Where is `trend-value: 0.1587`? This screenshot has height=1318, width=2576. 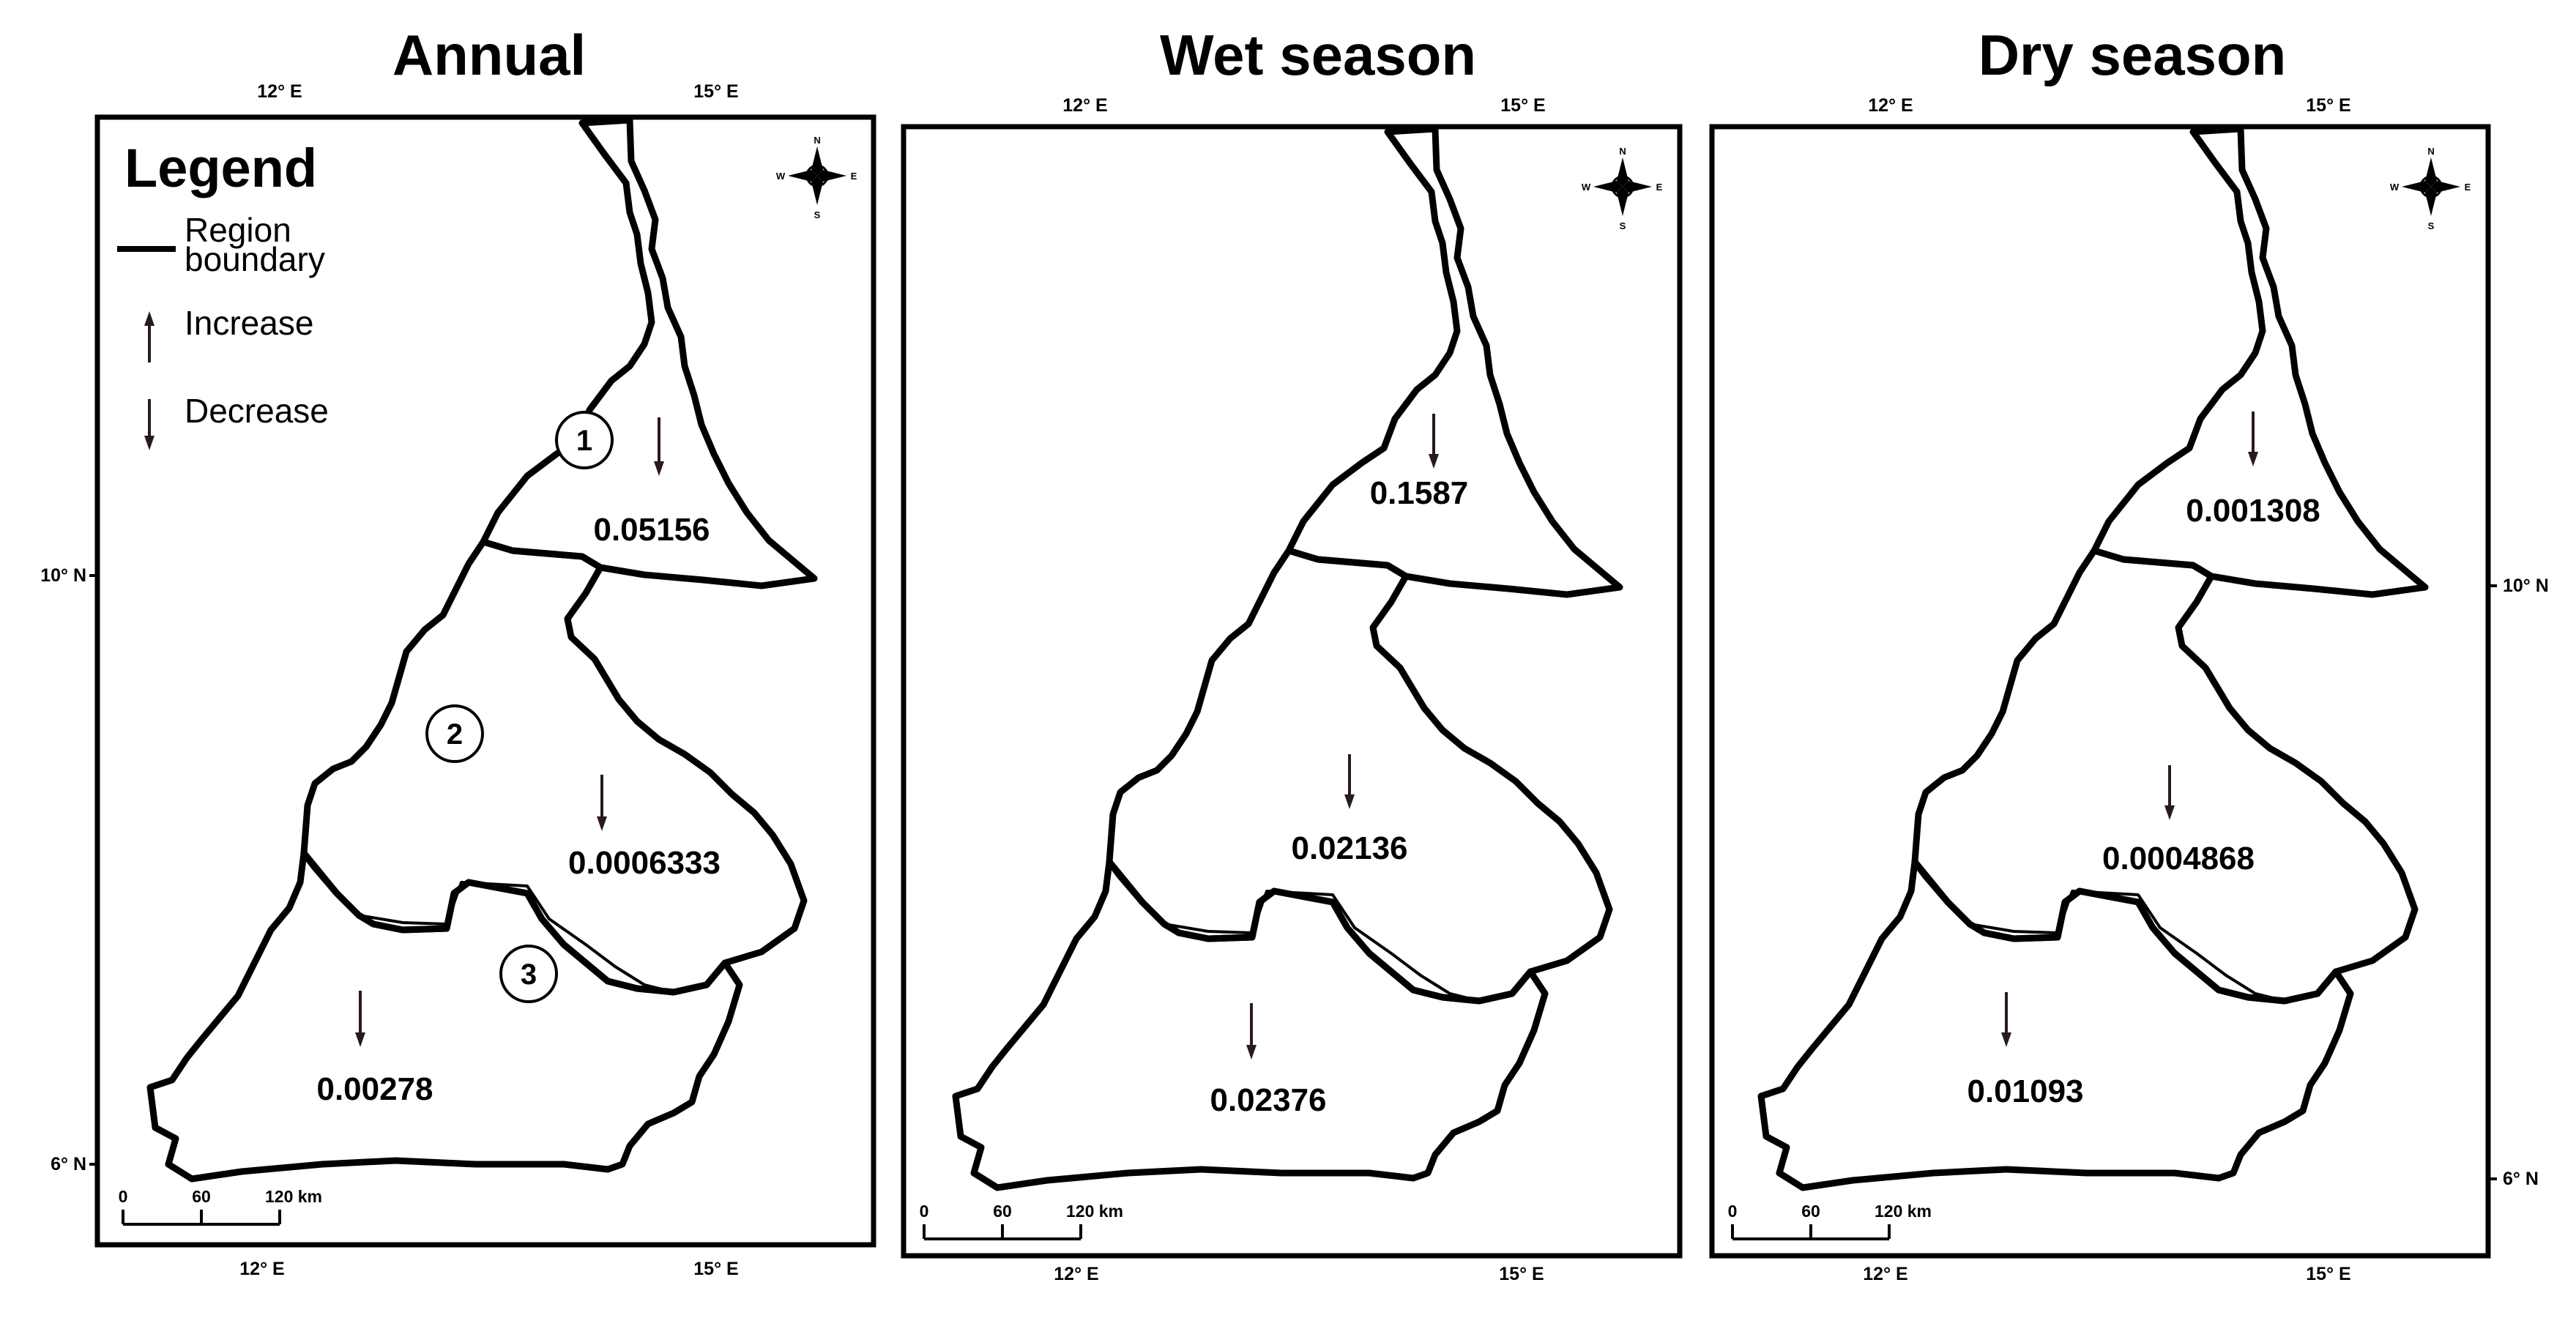 trend-value: 0.1587 is located at coordinates (1419, 493).